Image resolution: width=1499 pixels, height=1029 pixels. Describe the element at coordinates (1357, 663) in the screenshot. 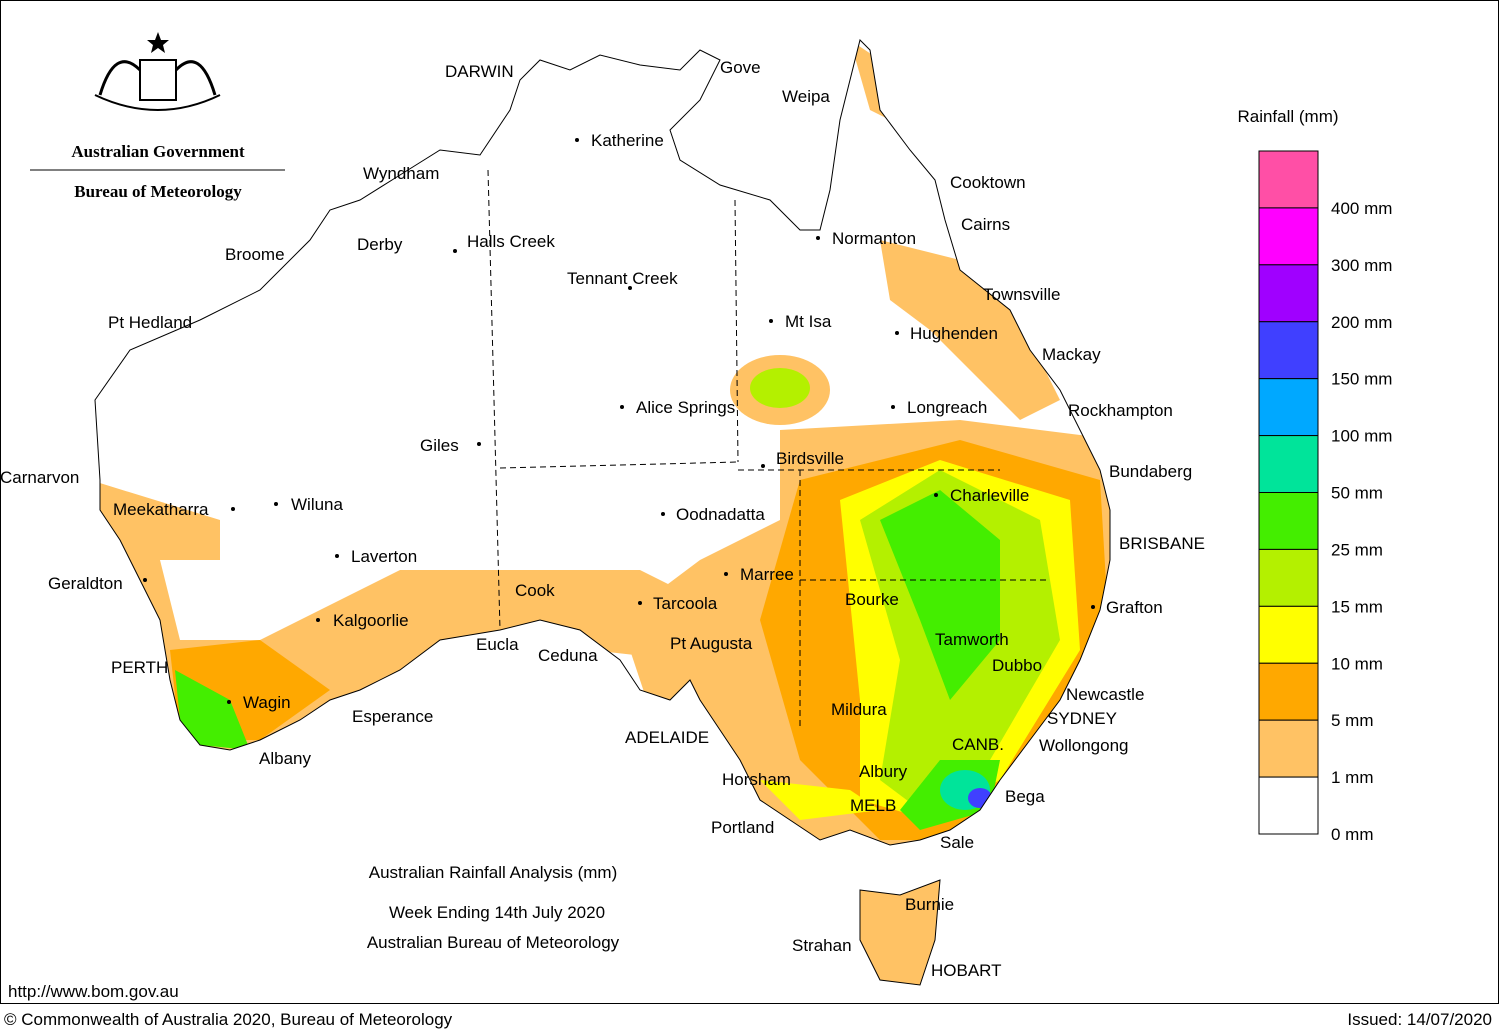

I see `legend-label: 10 mm` at that location.